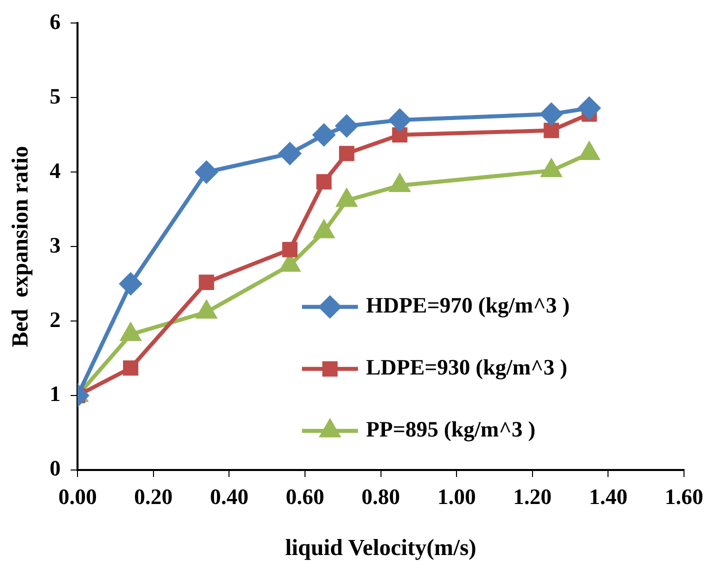  Describe the element at coordinates (229, 496) in the screenshot. I see `x-tick-label: 0.40` at that location.